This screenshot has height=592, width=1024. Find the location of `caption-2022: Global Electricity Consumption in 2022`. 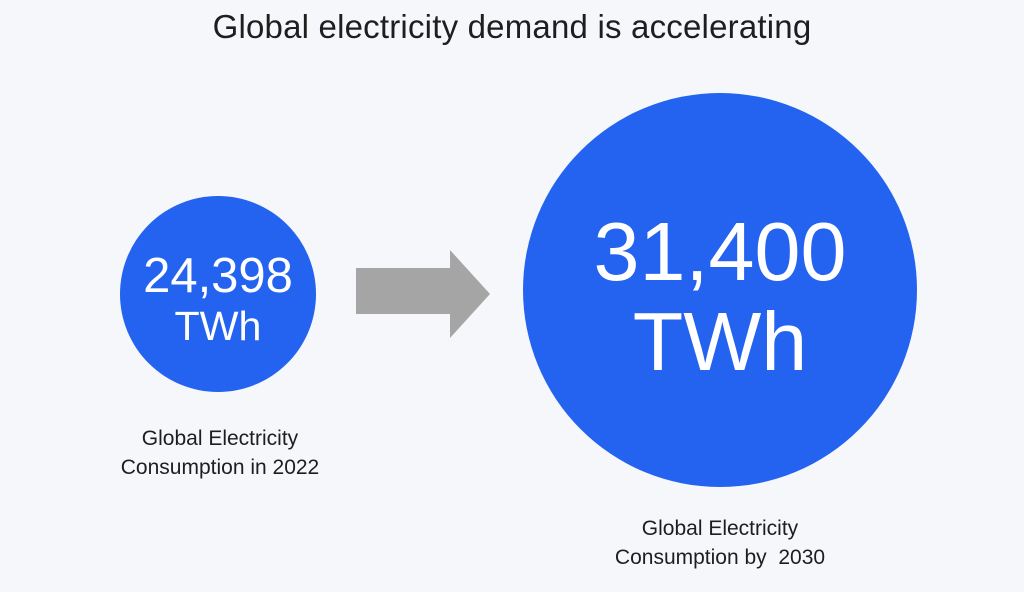

caption-2022: Global Electricity Consumption in 2022 is located at coordinates (220, 453).